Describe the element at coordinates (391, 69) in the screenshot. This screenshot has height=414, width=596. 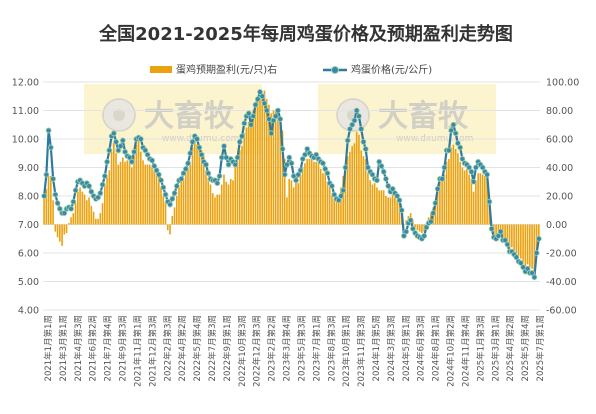
I see `legend-line-label: 鸡蛋价格(元/公斤)` at that location.